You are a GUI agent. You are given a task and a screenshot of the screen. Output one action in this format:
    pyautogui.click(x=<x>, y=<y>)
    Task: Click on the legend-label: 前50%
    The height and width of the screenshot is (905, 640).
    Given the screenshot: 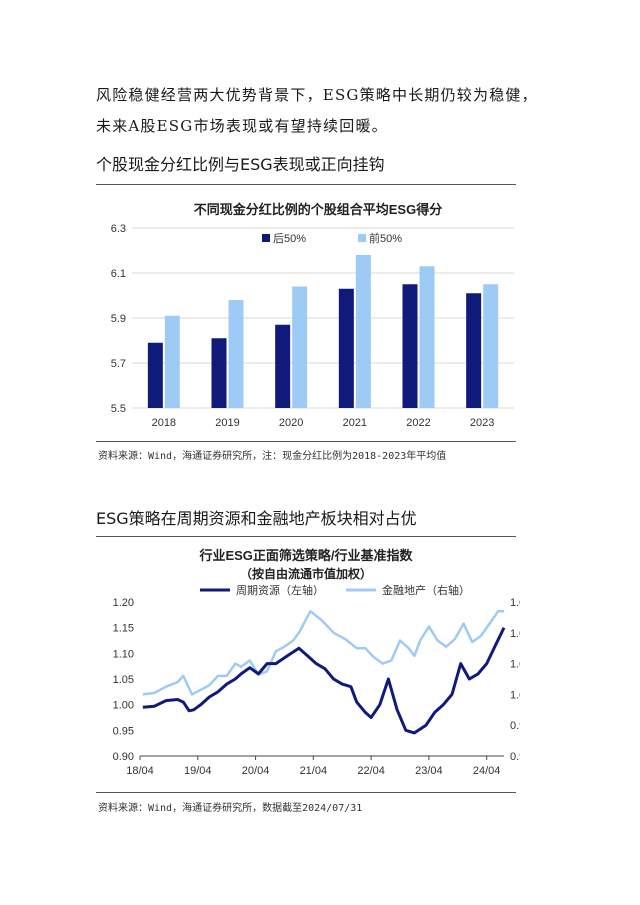 What is the action you would take?
    pyautogui.click(x=385, y=238)
    